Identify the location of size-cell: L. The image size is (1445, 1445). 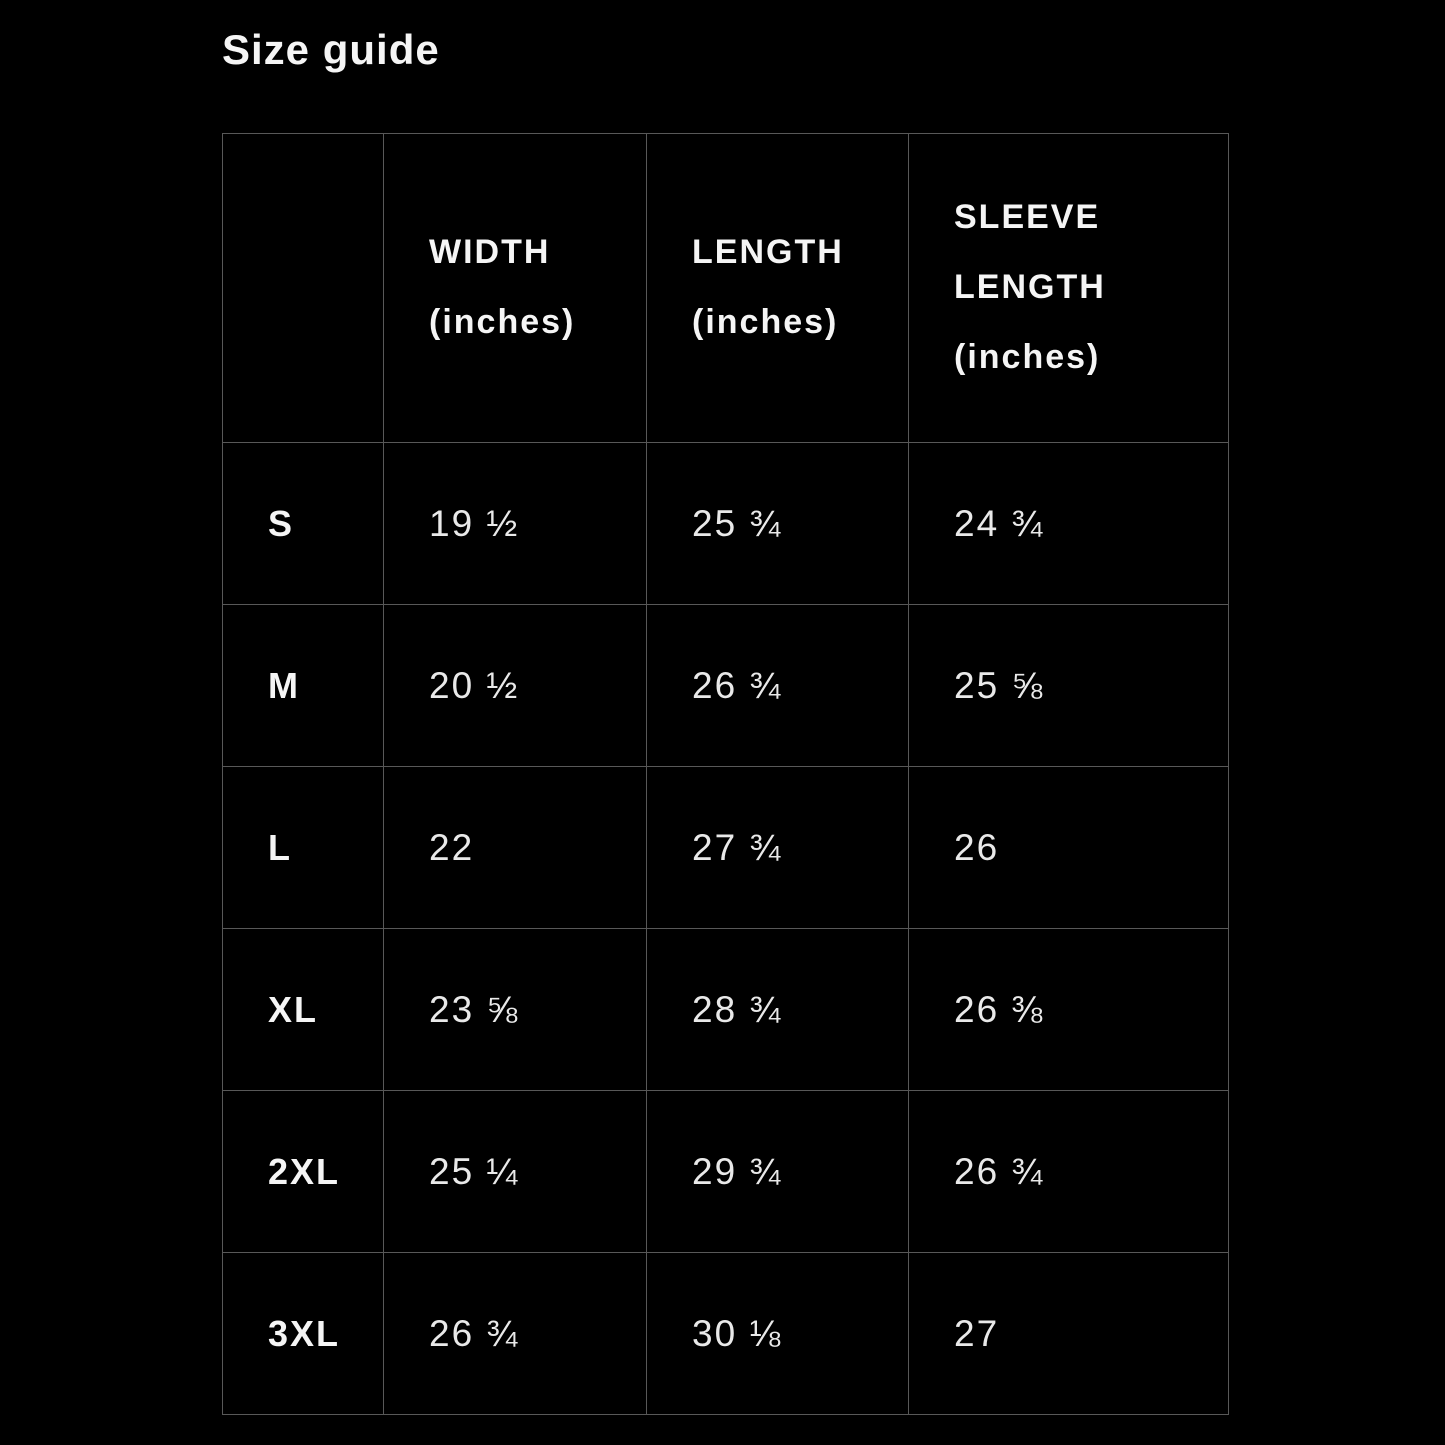
(303, 847).